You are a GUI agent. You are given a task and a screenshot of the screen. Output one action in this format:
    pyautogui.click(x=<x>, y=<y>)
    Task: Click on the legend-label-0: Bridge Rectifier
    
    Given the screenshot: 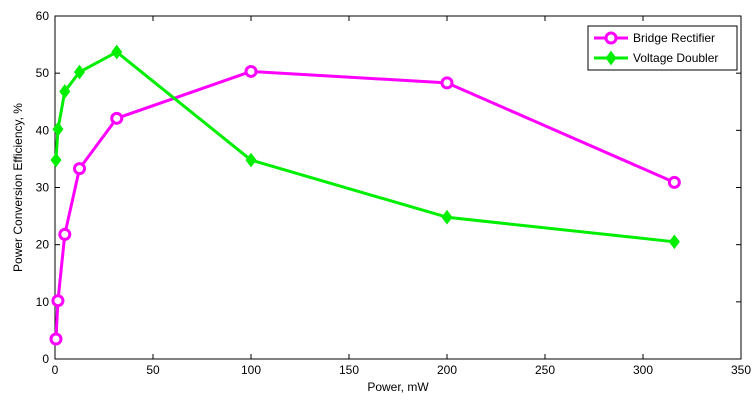 What is the action you would take?
    pyautogui.click(x=674, y=38)
    